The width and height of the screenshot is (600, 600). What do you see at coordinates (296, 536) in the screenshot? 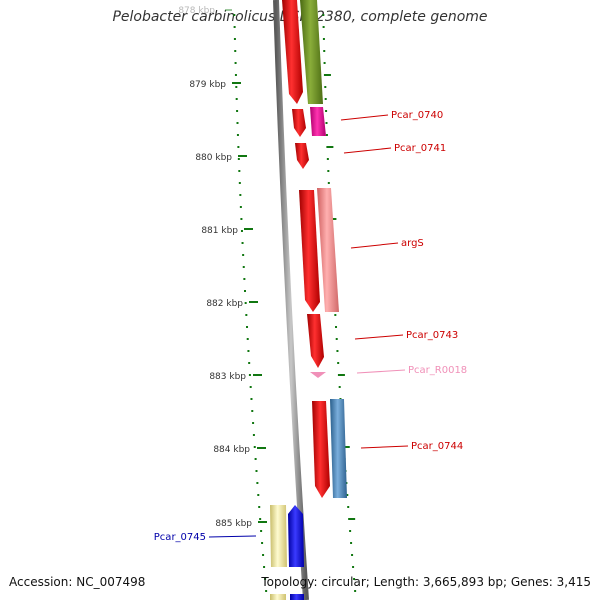
I see `gene-cds-blue` at bounding box center [296, 536].